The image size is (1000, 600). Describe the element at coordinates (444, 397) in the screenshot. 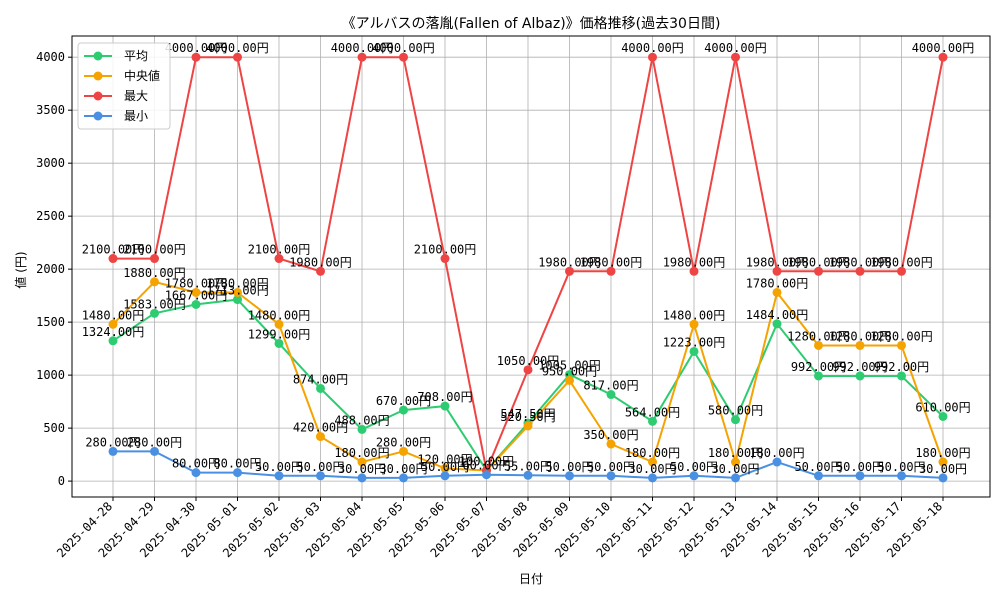

I see `data-label: 708.00円` at that location.